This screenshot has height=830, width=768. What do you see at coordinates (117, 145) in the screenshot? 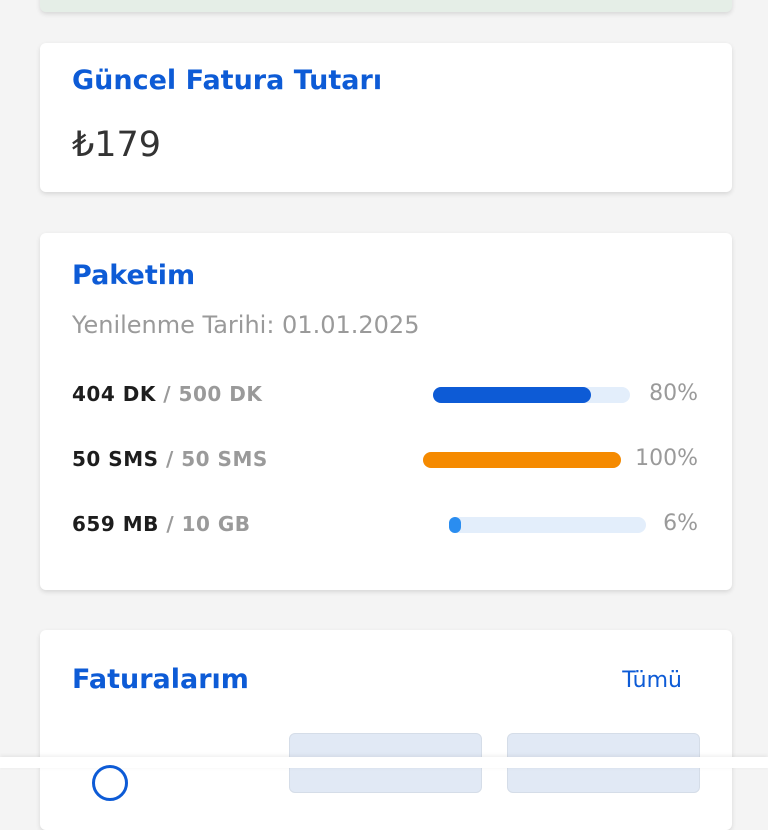
I see `invoice-amount: ₺179` at bounding box center [117, 145].